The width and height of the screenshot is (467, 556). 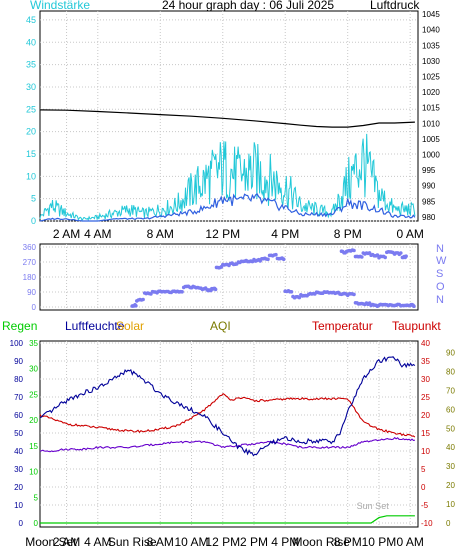 I want to click on pressure-tick-label: 985, so click(x=429, y=201).